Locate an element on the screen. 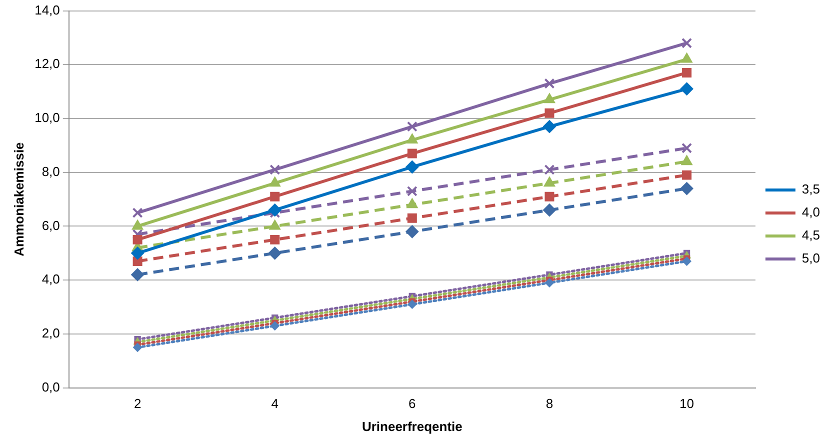  x-axis-title: Urineerfreqentie is located at coordinates (412, 426).